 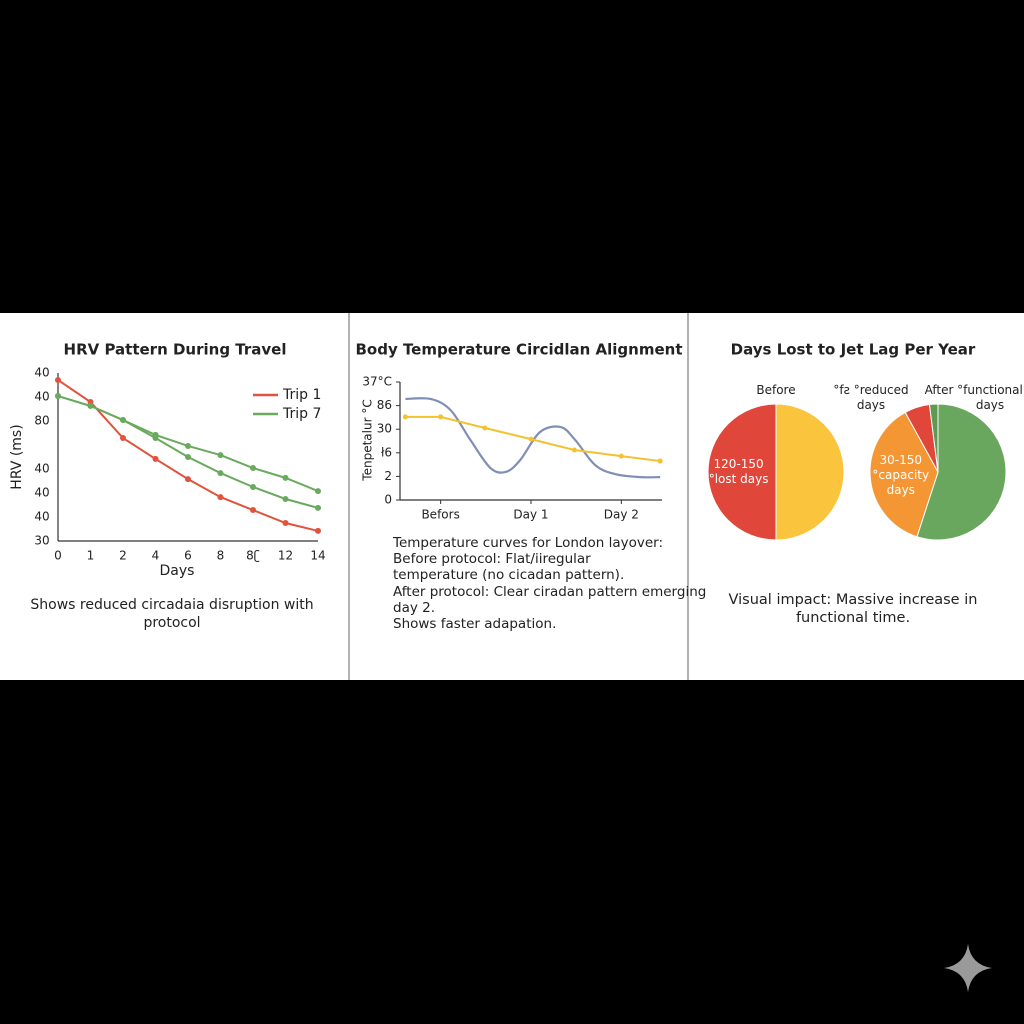 What do you see at coordinates (621, 515) in the screenshot?
I see `x-tick-label: Day 2` at bounding box center [621, 515].